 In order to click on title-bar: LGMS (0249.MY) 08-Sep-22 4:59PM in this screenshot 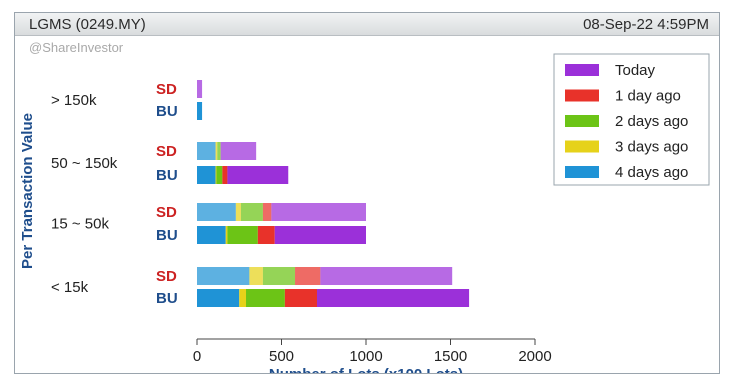, I will do `click(367, 24)`.